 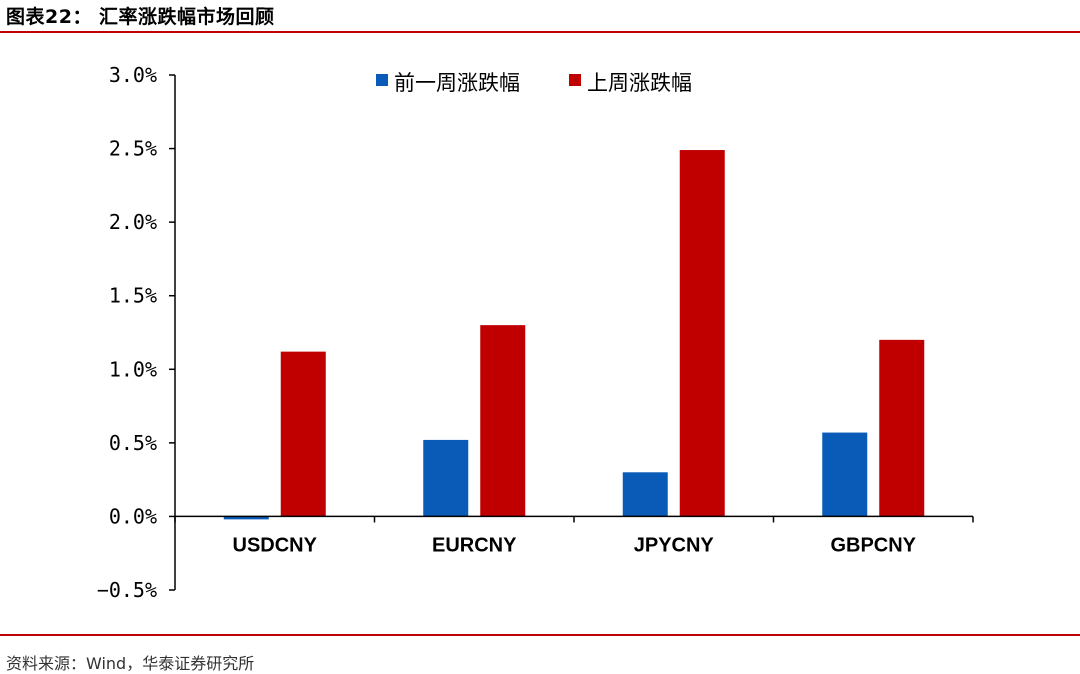 What do you see at coordinates (902, 428) in the screenshot?
I see `bar-last-week-gbpcny` at bounding box center [902, 428].